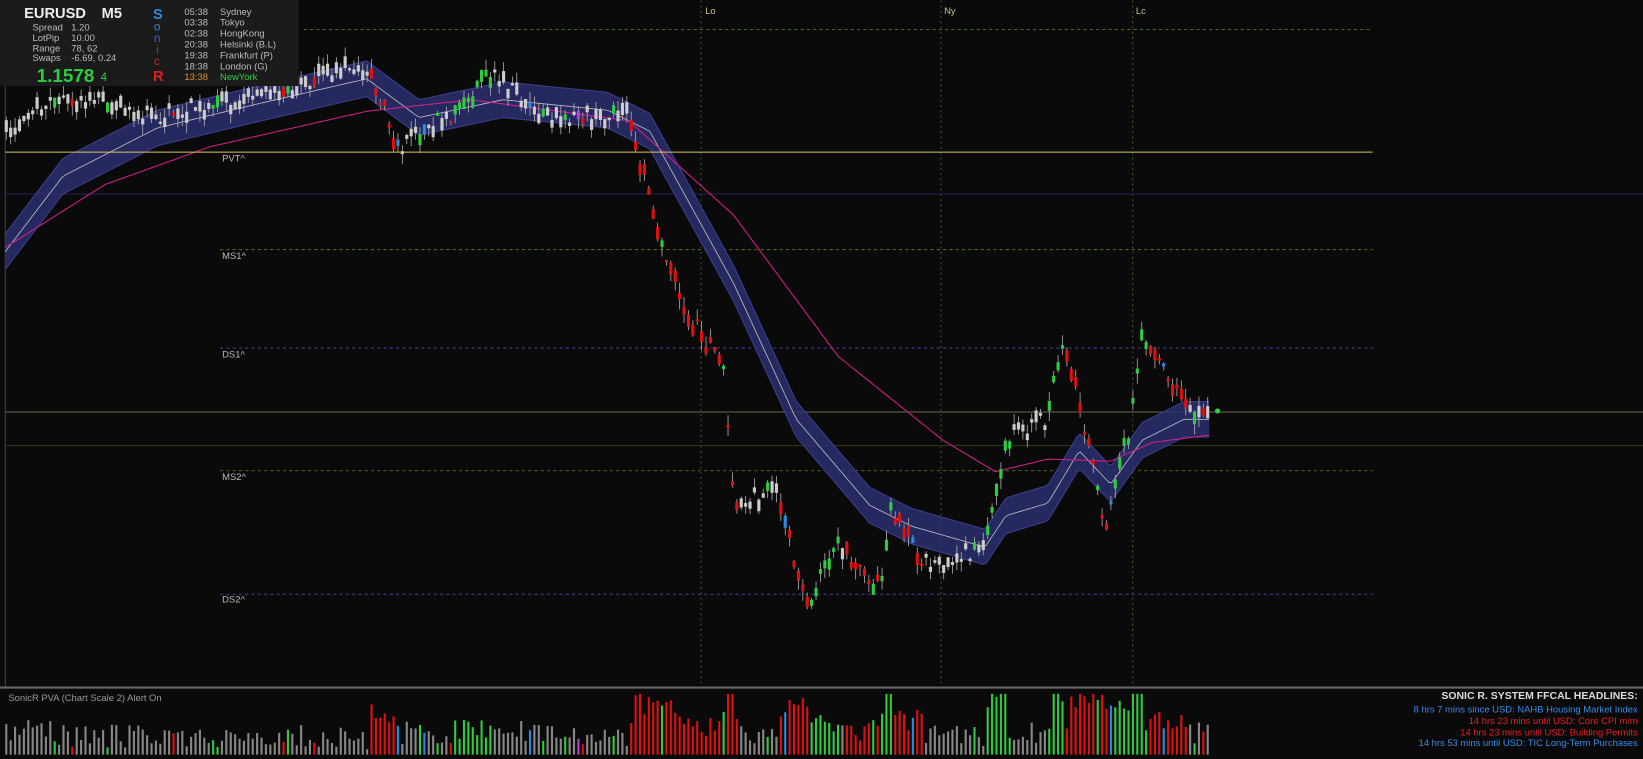  What do you see at coordinates (66, 75) in the screenshot?
I see `price: 1.1578` at bounding box center [66, 75].